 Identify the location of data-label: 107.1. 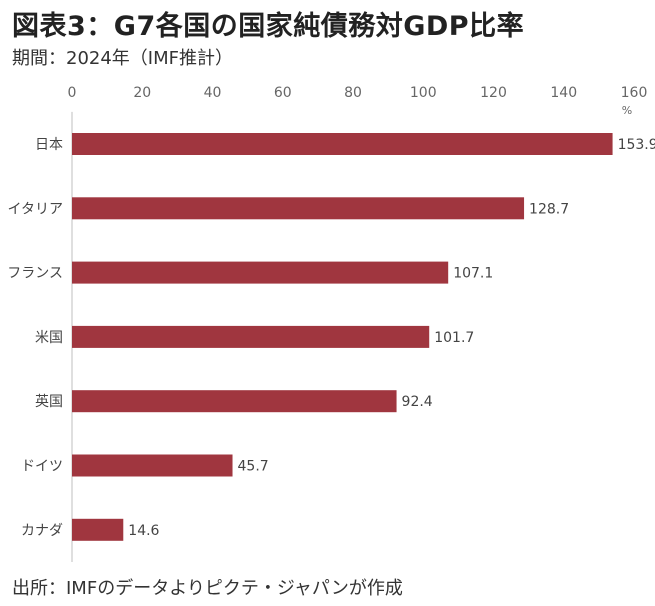
(473, 274).